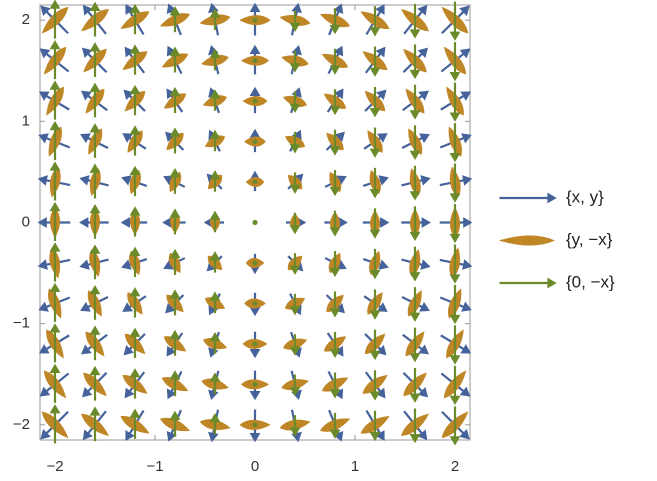 The height and width of the screenshot is (481, 657). Describe the element at coordinates (21, 323) in the screenshot. I see `y-tick-label: −1` at that location.